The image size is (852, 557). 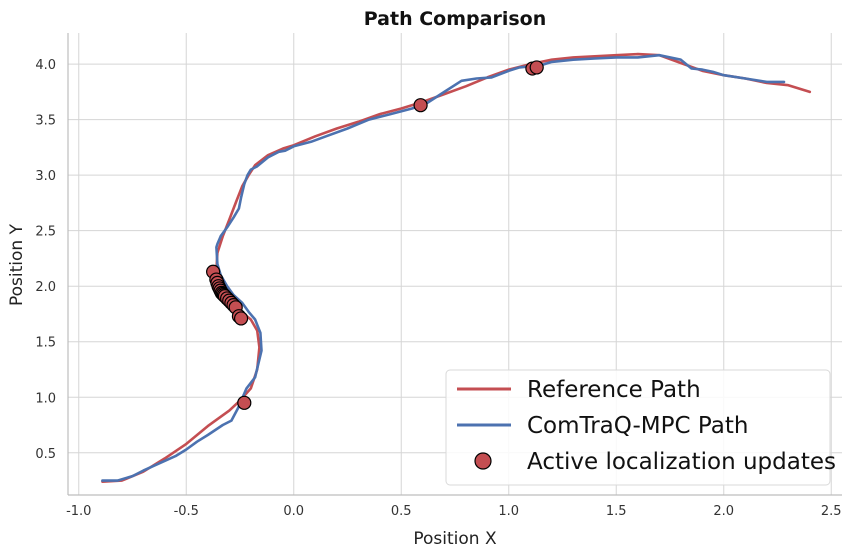 I want to click on y-tick-label: 0.5, so click(x=45, y=454).